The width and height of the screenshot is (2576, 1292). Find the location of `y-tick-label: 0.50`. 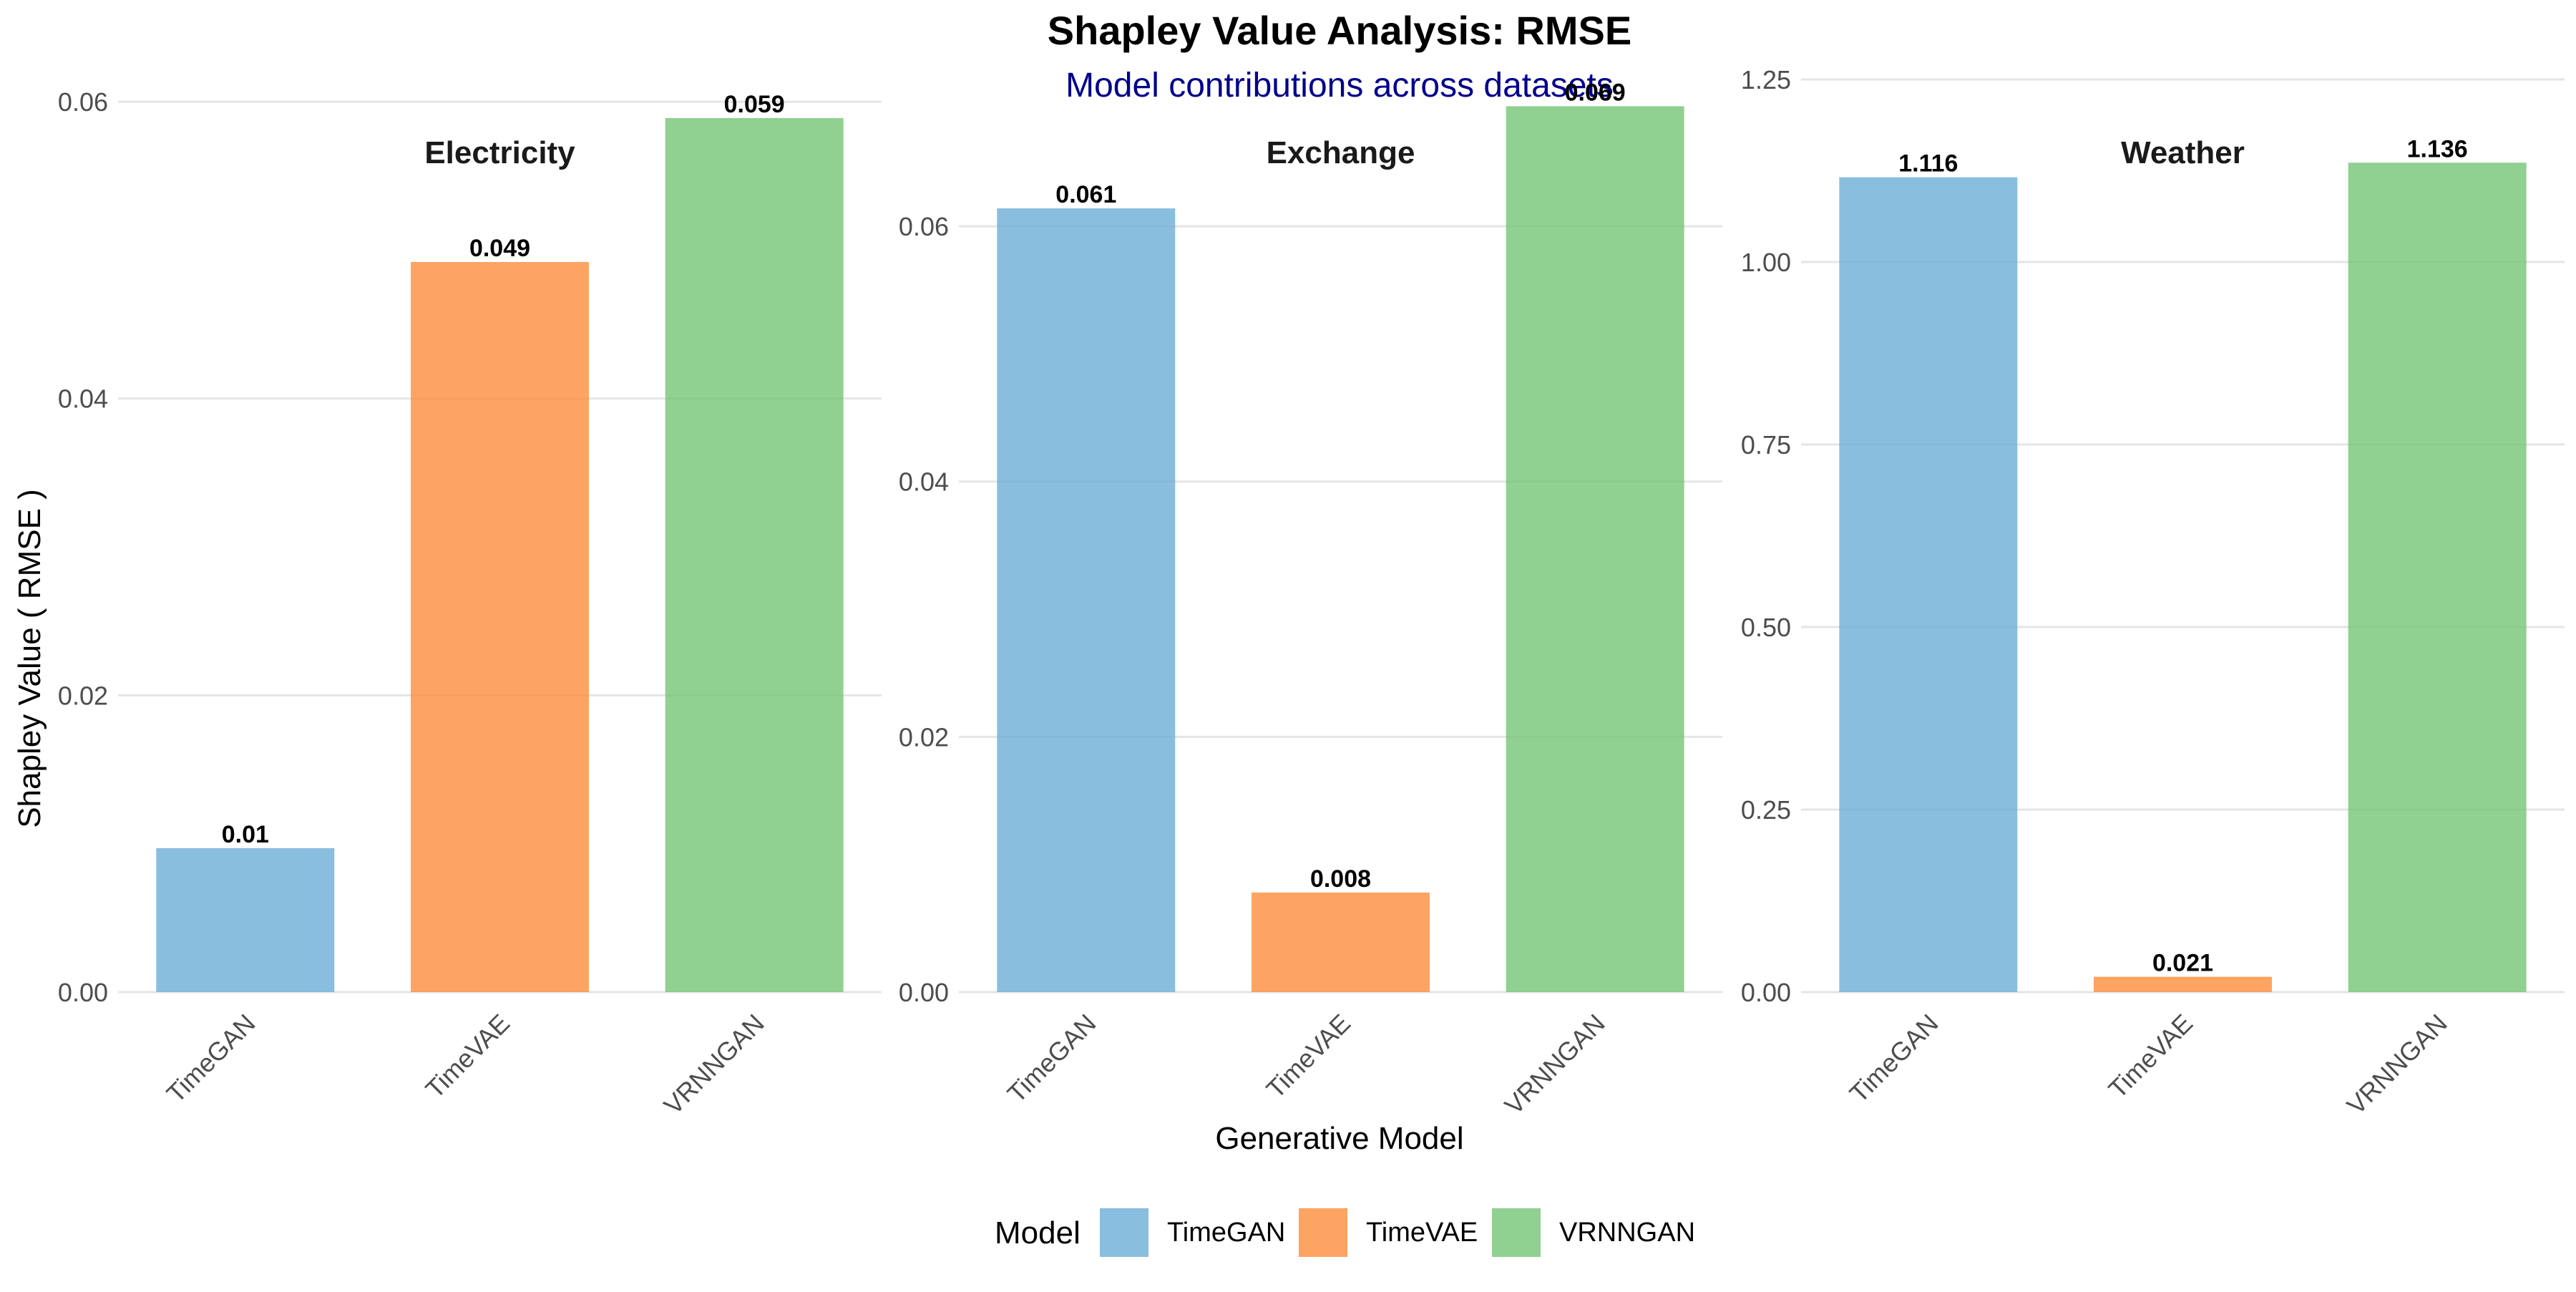

y-tick-label: 0.50 is located at coordinates (1766, 627).